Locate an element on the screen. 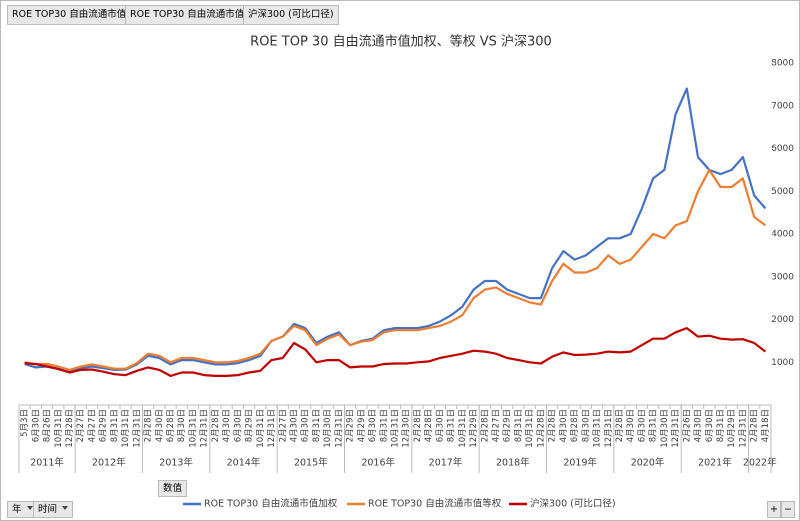  year-label: 2015年 is located at coordinates (311, 463).